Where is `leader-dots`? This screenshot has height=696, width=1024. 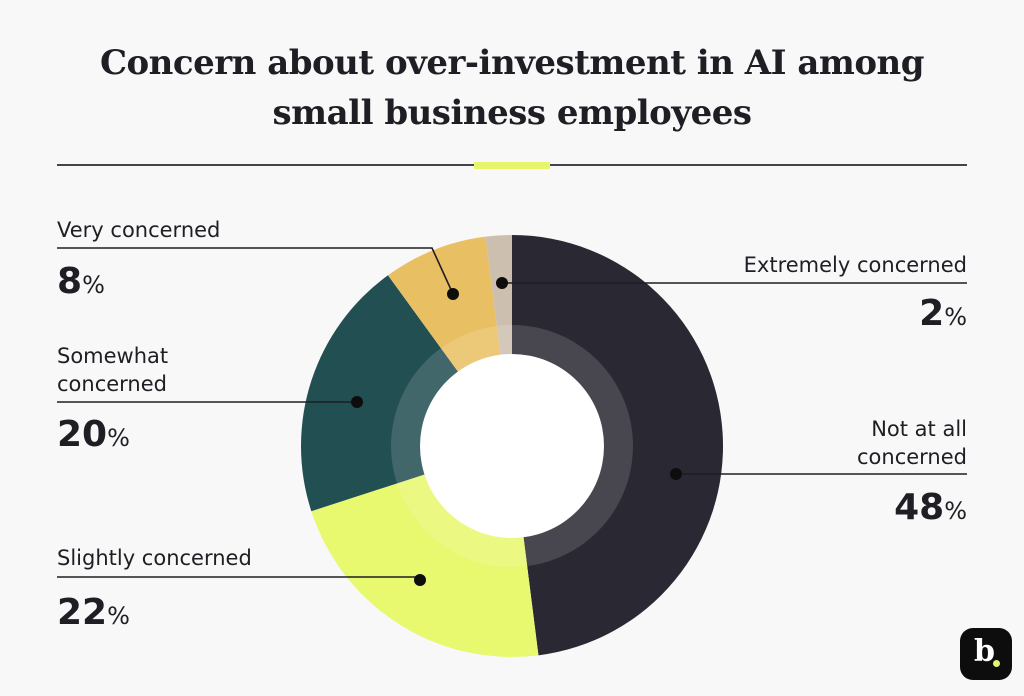
leader-dots is located at coordinates (516, 431).